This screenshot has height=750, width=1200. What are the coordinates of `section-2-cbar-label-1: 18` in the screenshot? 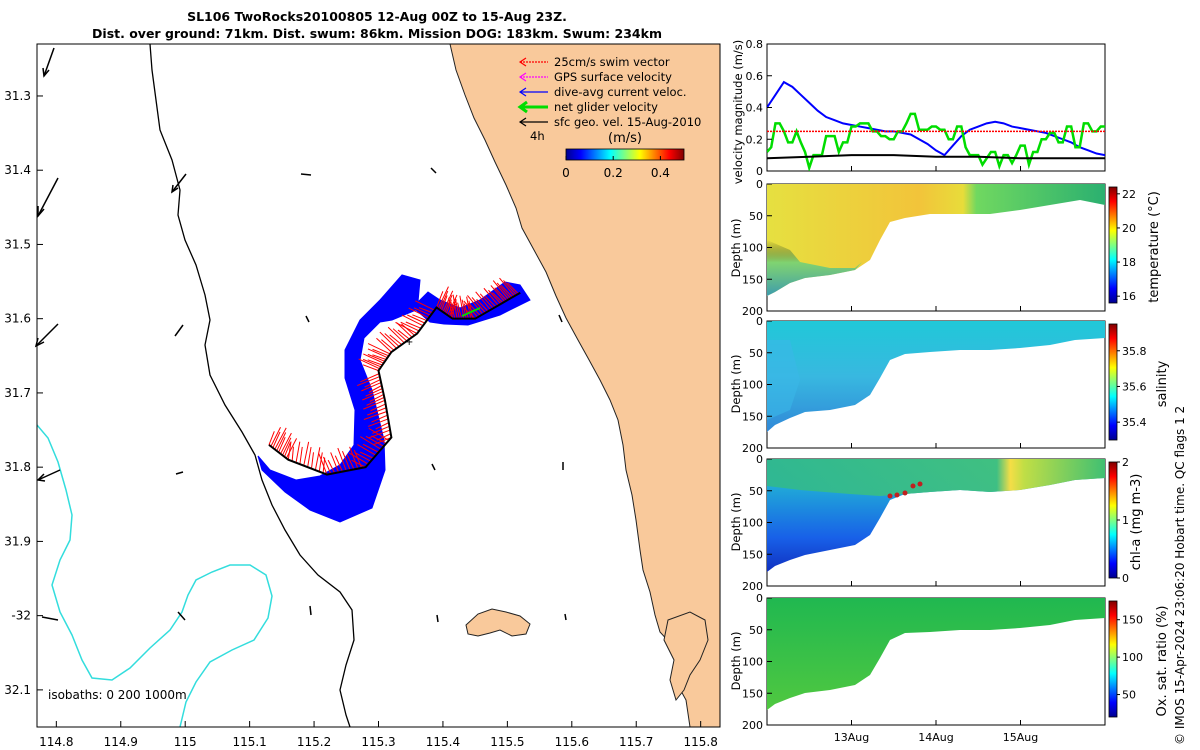 It's located at (1129, 262).